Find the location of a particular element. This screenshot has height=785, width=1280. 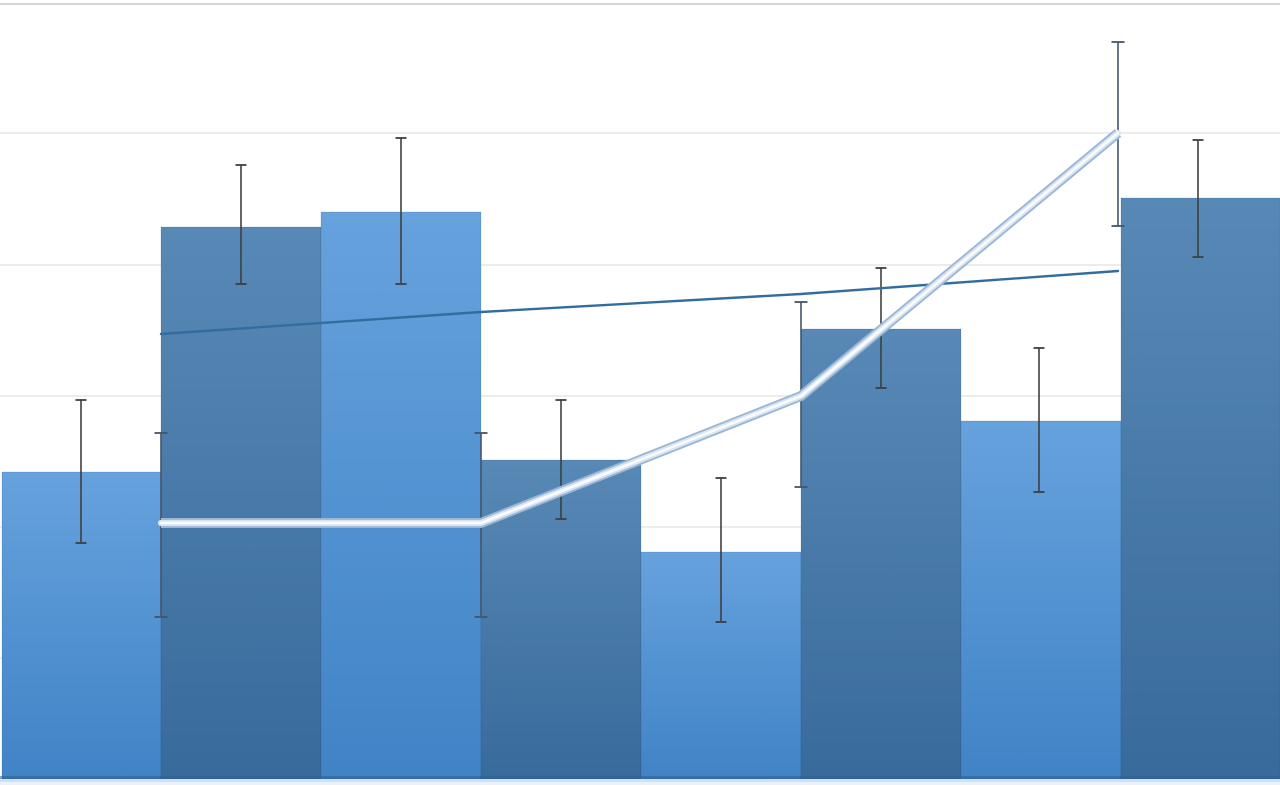

baseline-layer is located at coordinates (640, 780).